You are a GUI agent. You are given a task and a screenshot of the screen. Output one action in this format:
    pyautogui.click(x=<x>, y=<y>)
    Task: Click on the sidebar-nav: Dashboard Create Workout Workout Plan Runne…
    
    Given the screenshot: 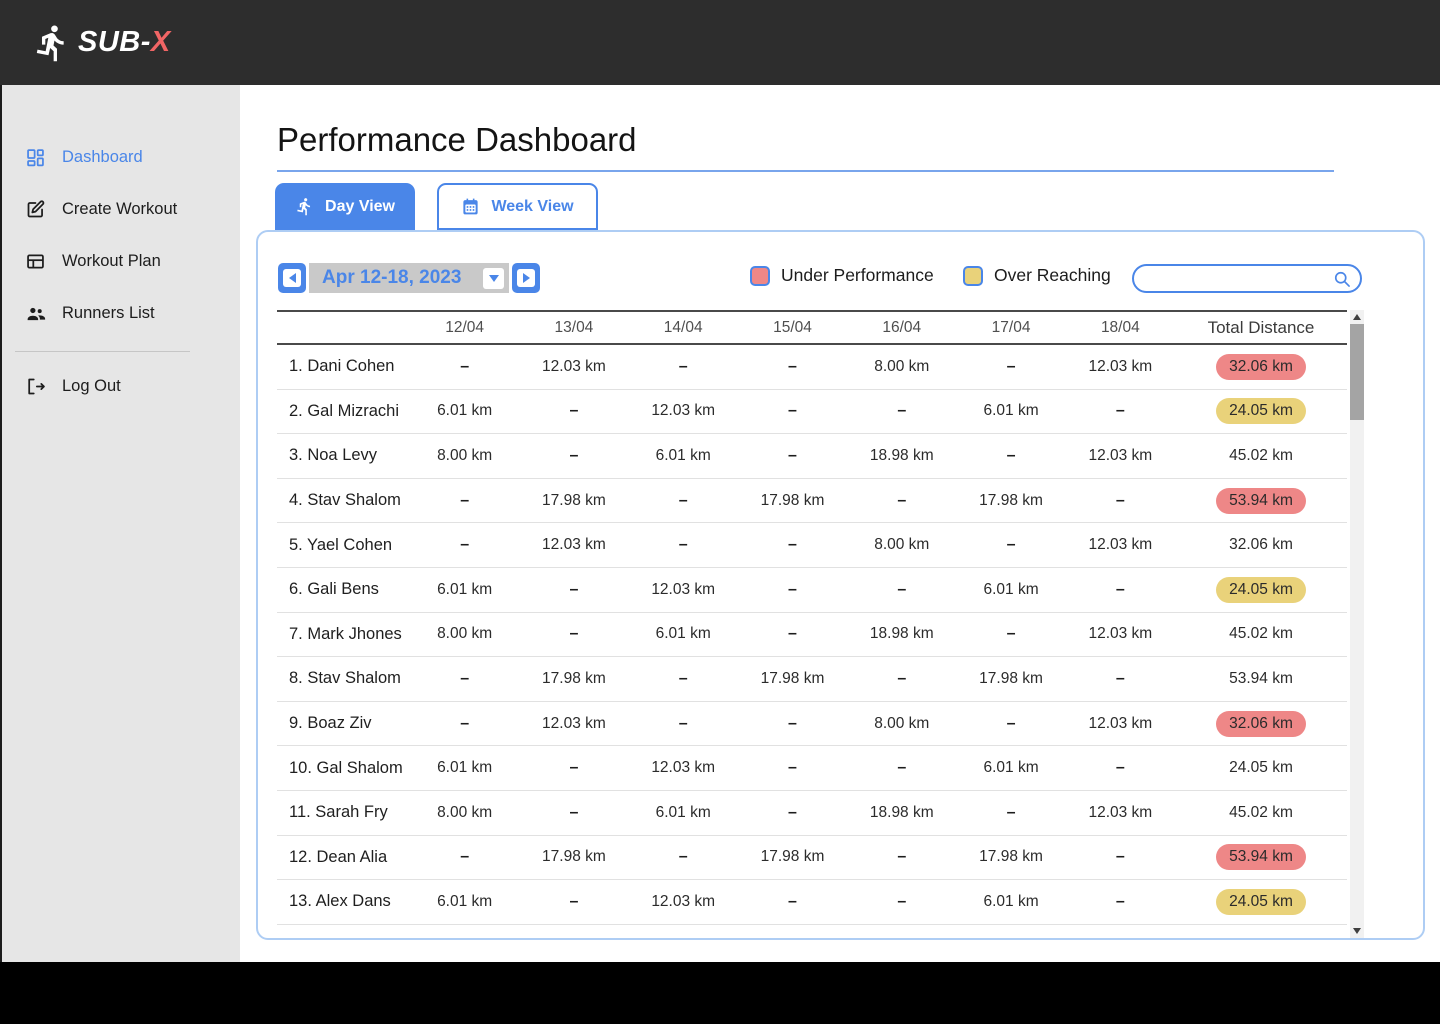 What is the action you would take?
    pyautogui.click(x=120, y=212)
    